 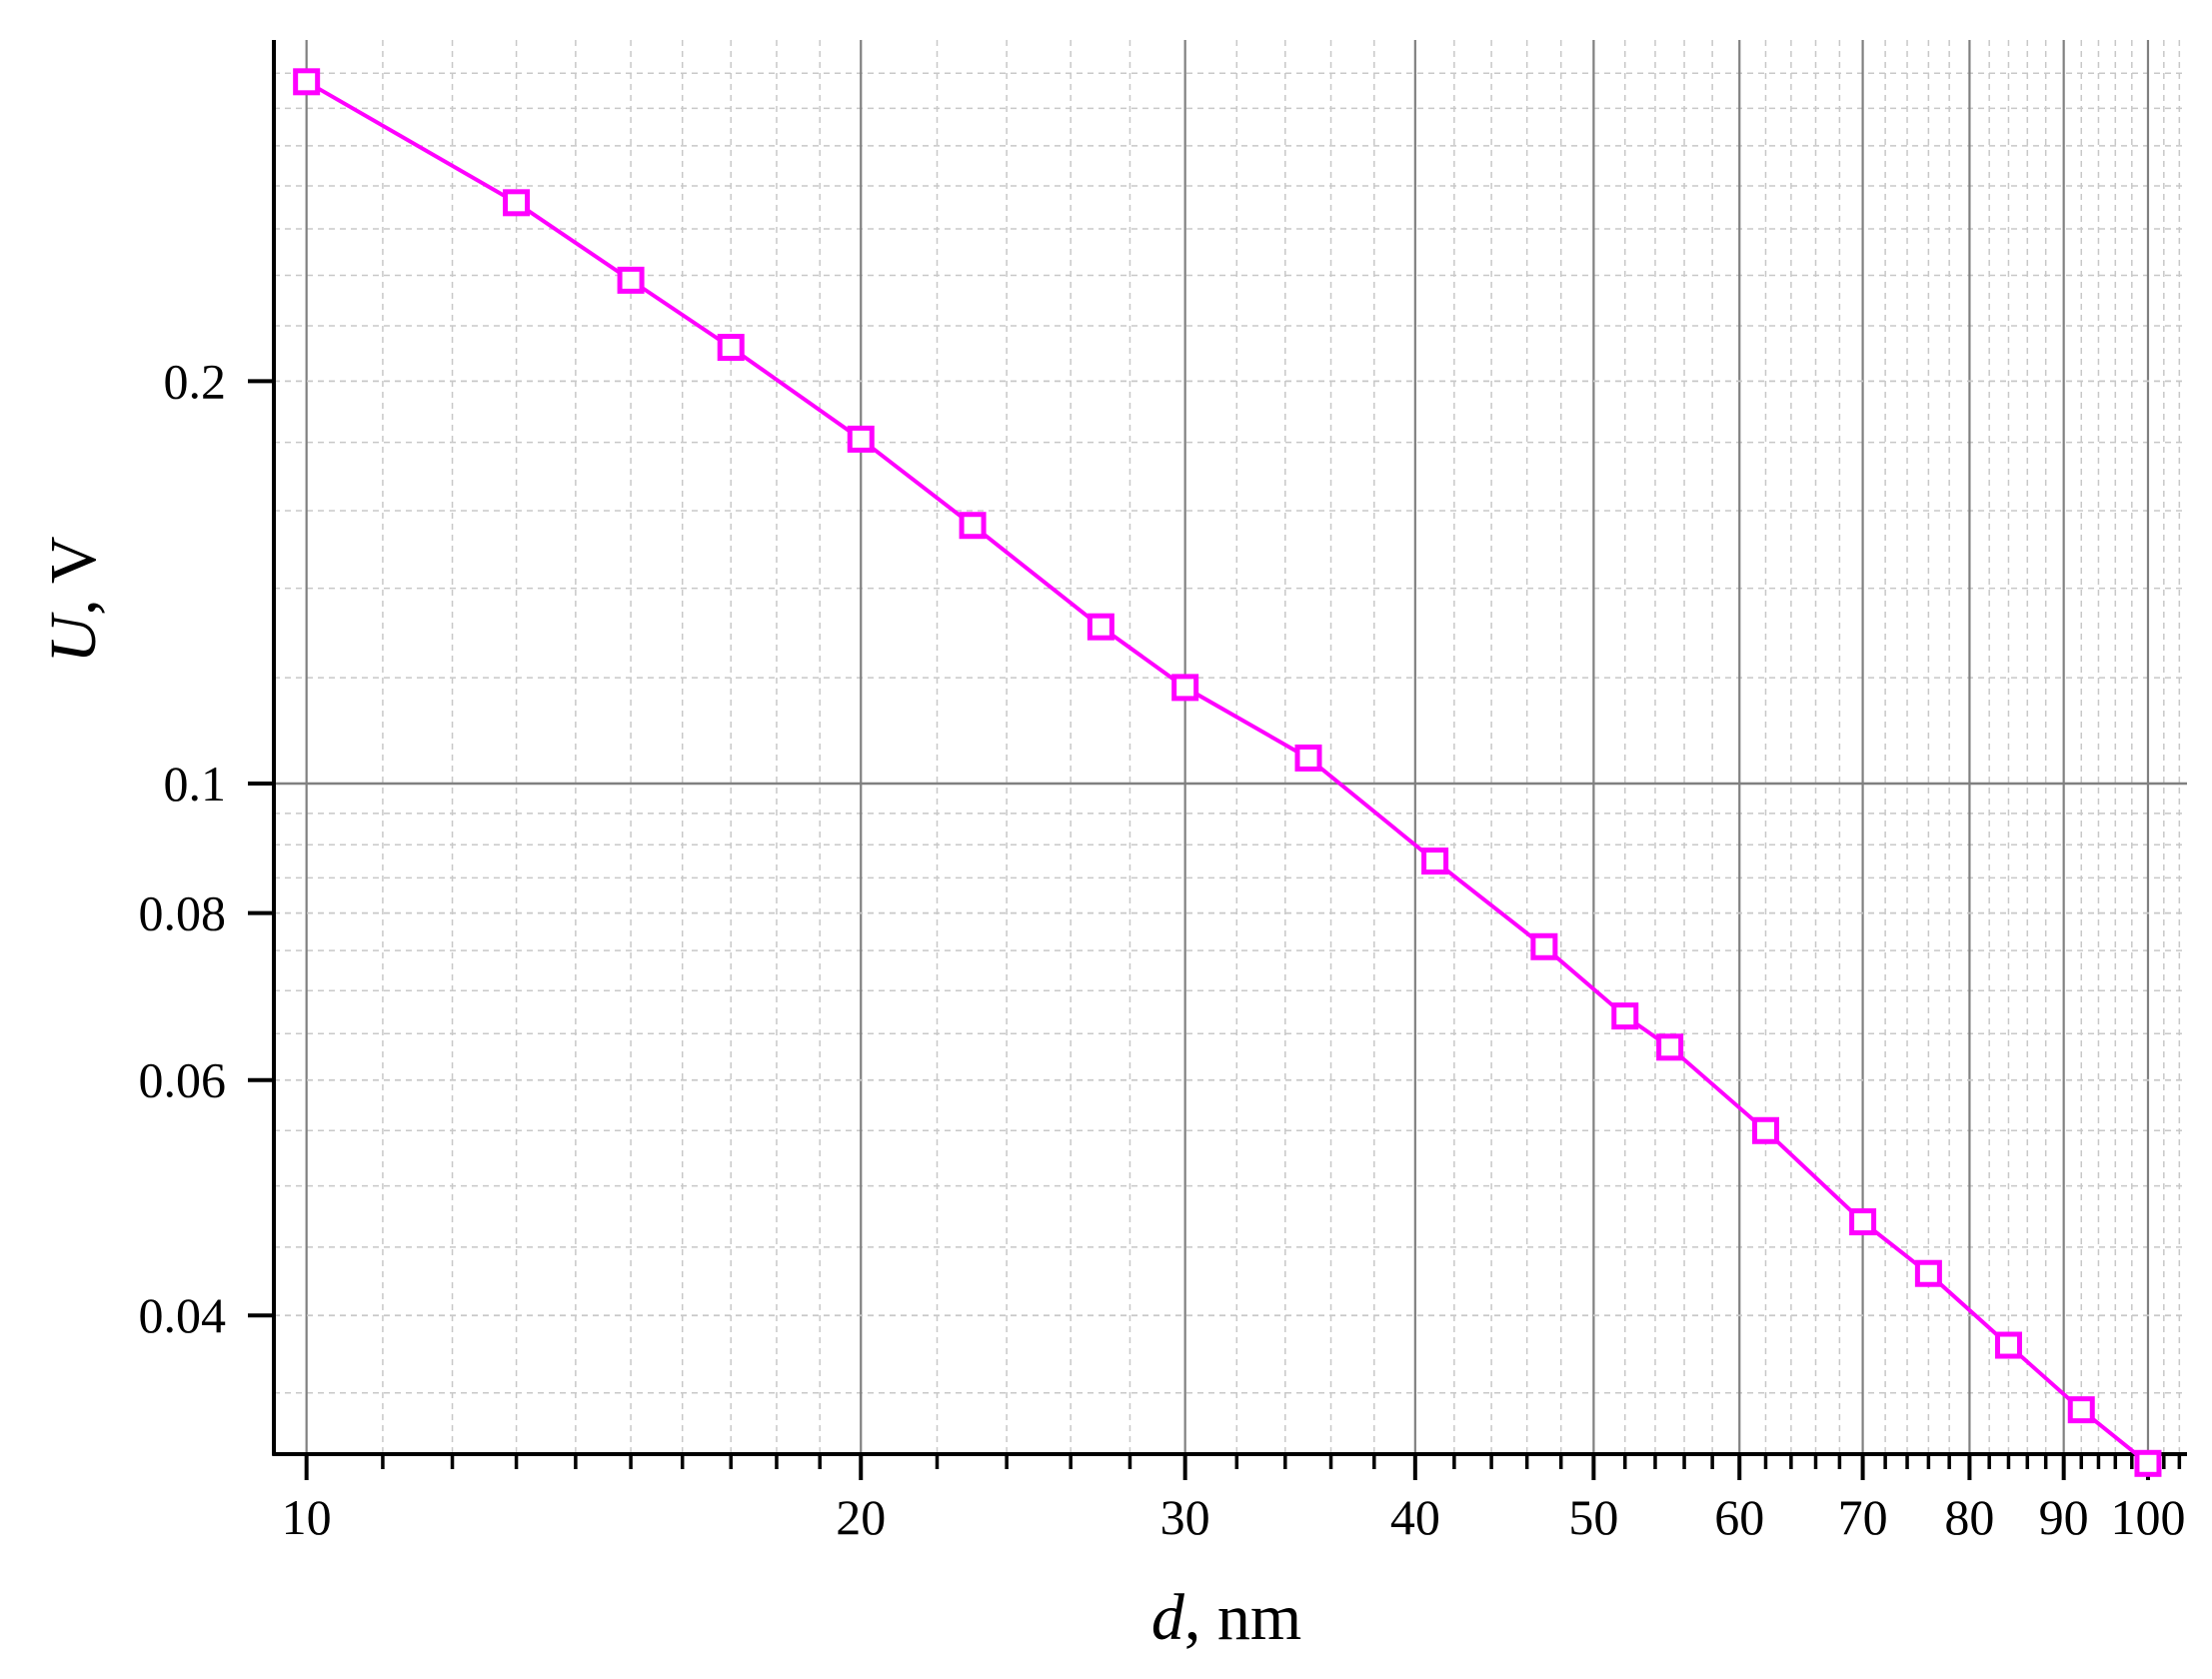 What do you see at coordinates (183, 1080) in the screenshot?
I see `y-tick-label: 0.06` at bounding box center [183, 1080].